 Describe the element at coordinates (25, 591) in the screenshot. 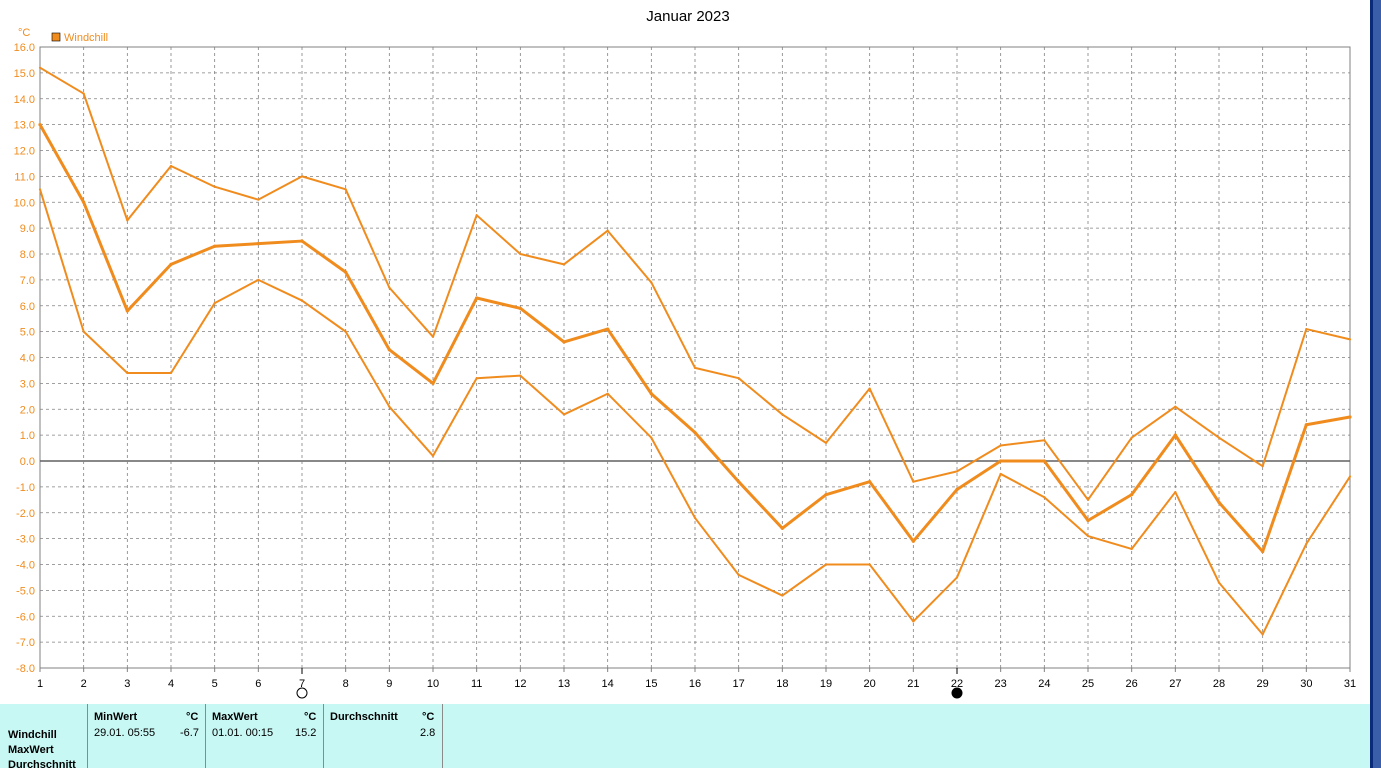

I see `y-tick-label: -5.0` at that location.